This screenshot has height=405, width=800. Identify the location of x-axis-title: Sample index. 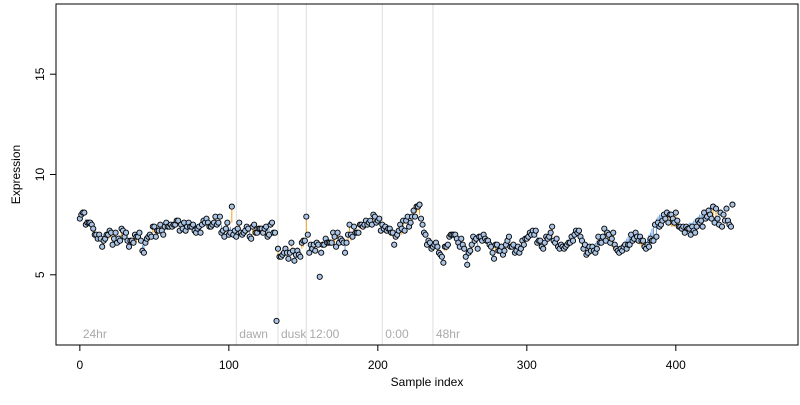
(427, 382).